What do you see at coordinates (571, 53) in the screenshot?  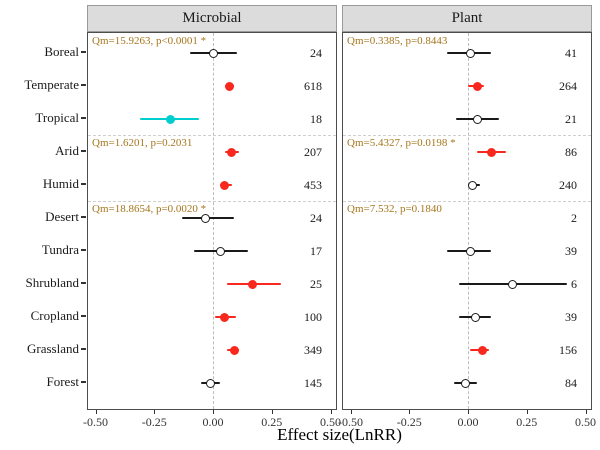 I see `sample-size: 41` at bounding box center [571, 53].